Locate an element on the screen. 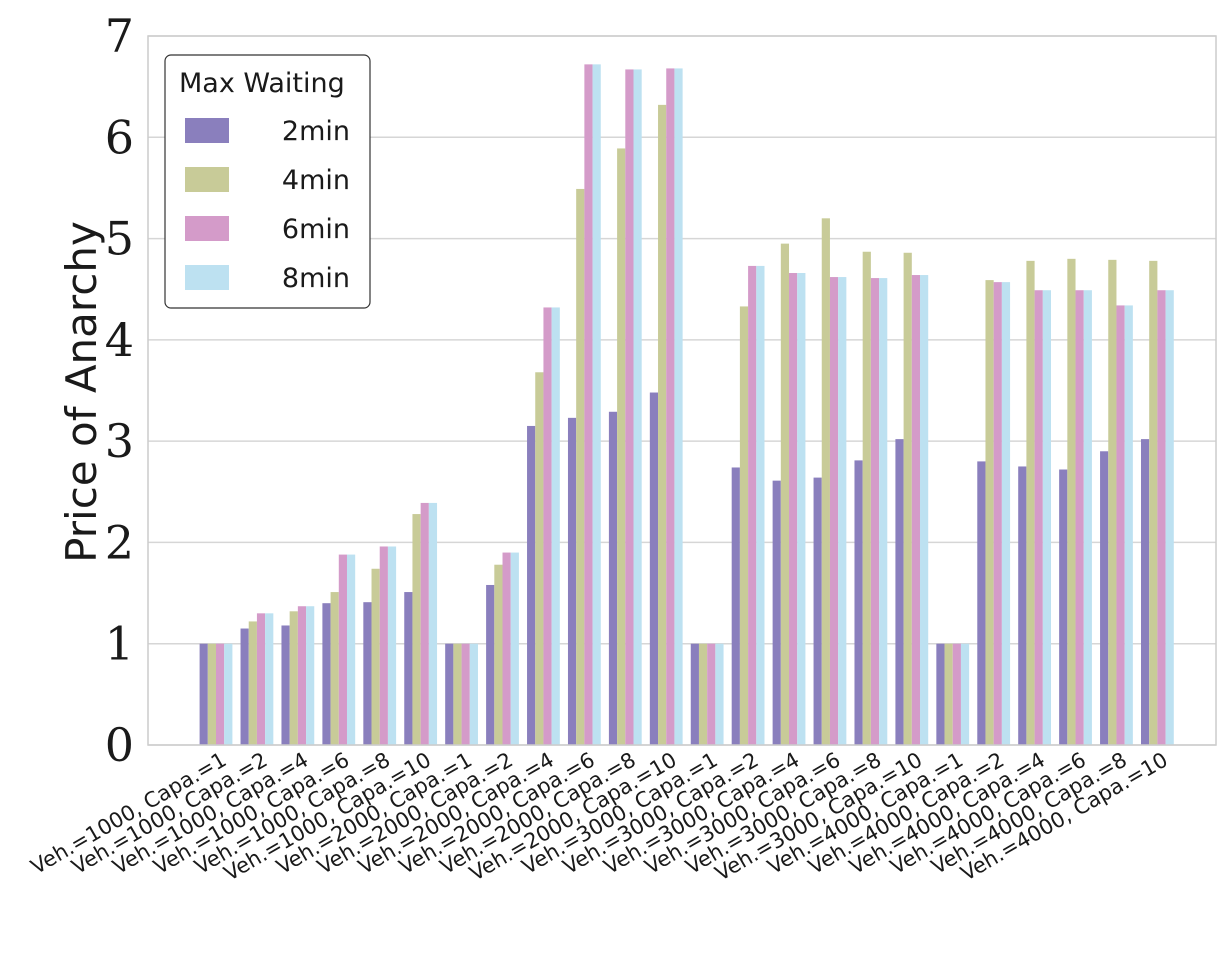 The width and height of the screenshot is (1230, 958). y-tick-label: 1 is located at coordinates (119, 644).